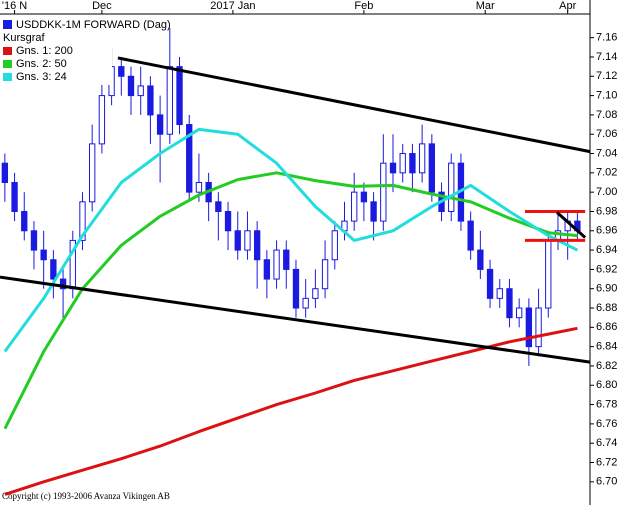  I want to click on y-tick-label: 6.94, so click(606, 250).